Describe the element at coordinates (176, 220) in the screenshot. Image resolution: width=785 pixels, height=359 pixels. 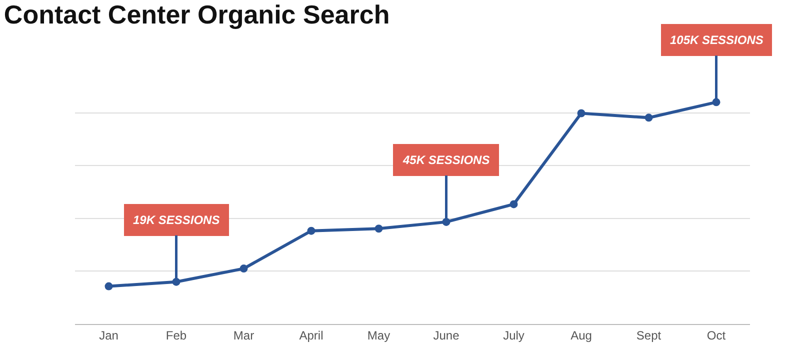
I see `annotation: 19K SESSIONS` at that location.